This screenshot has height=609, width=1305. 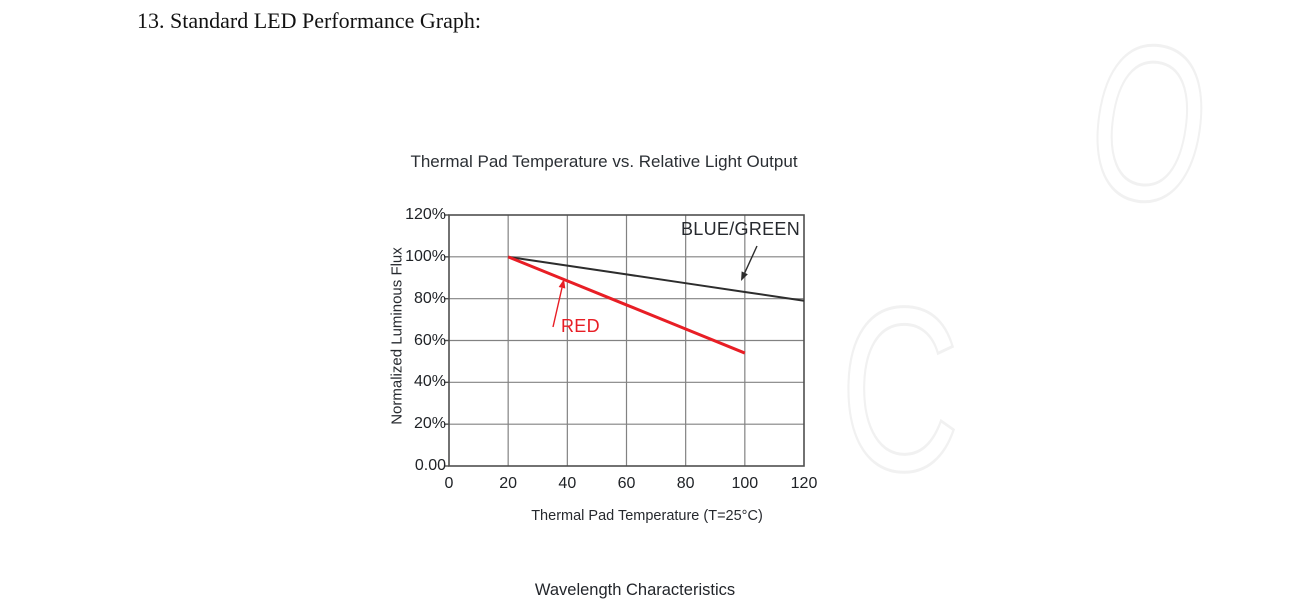 I want to click on x-tick-label: 100, so click(x=745, y=483).